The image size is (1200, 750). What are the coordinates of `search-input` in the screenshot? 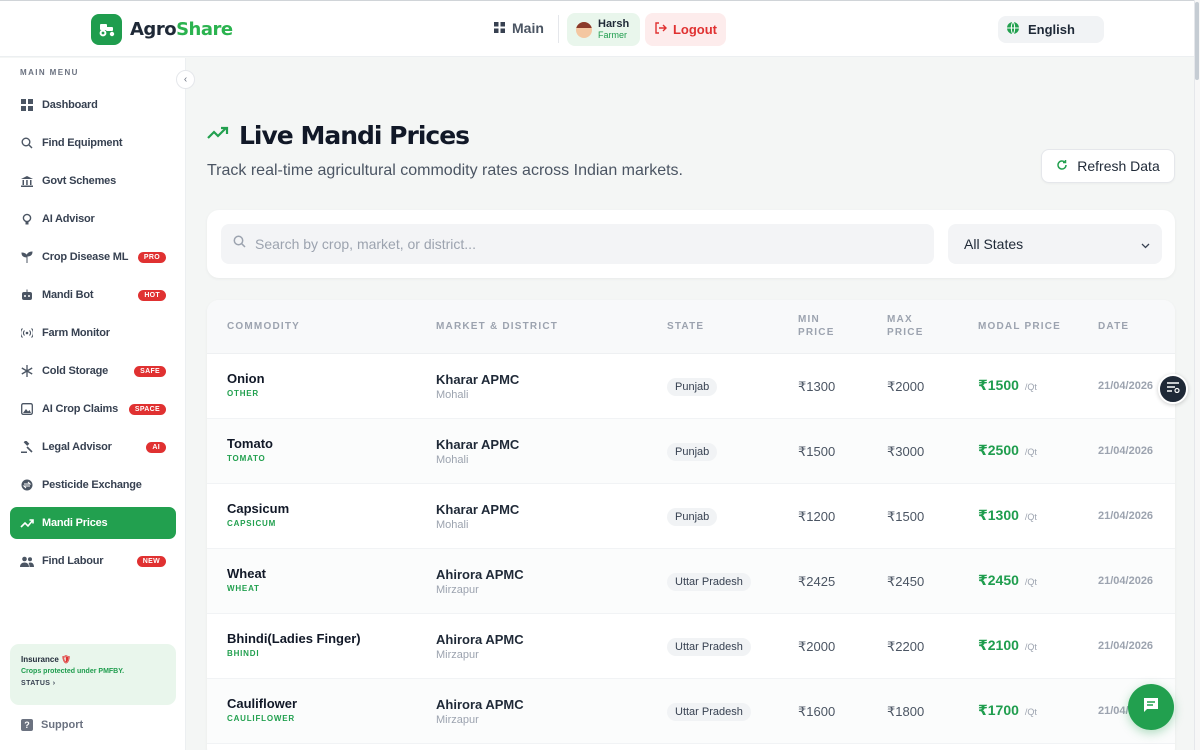 It's located at (580, 244).